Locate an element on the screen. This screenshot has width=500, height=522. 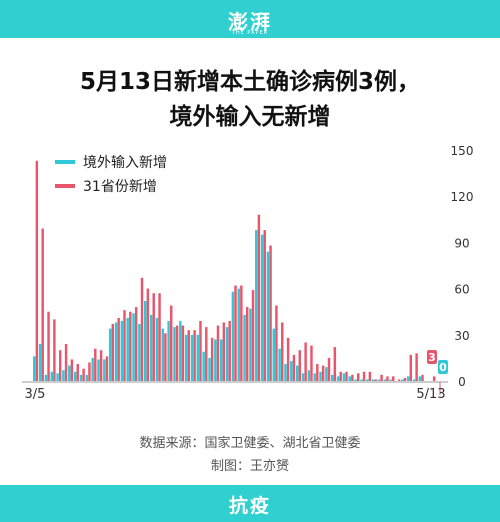
top-banner is located at coordinates (250, 19).